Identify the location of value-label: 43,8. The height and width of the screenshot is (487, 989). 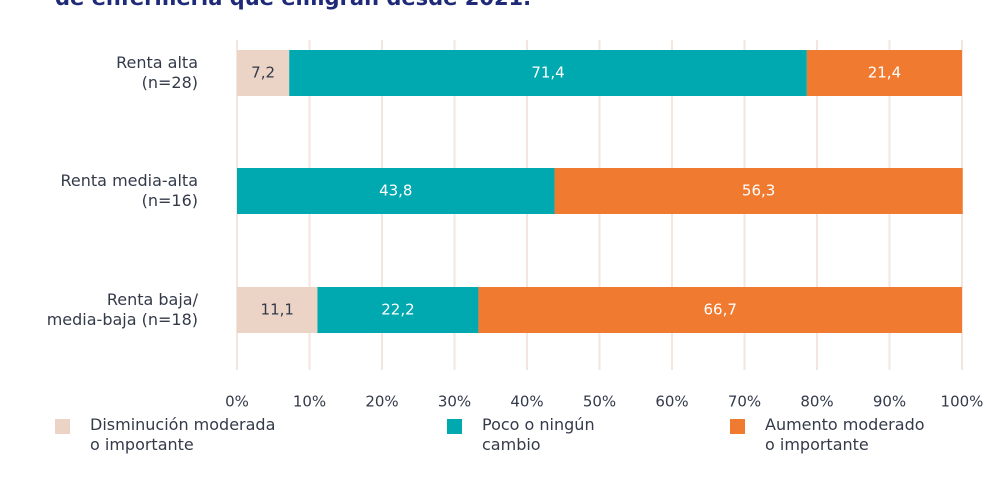
(395, 191).